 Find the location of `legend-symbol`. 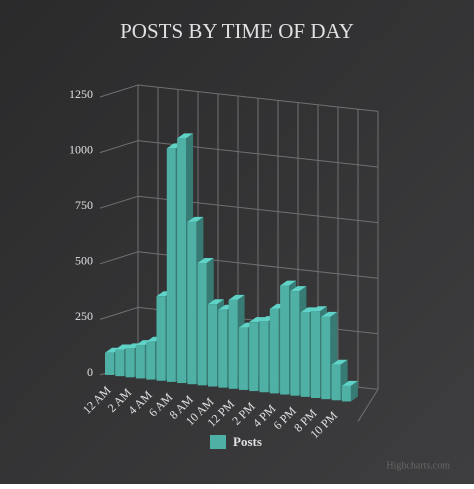

legend-symbol is located at coordinates (218, 442).